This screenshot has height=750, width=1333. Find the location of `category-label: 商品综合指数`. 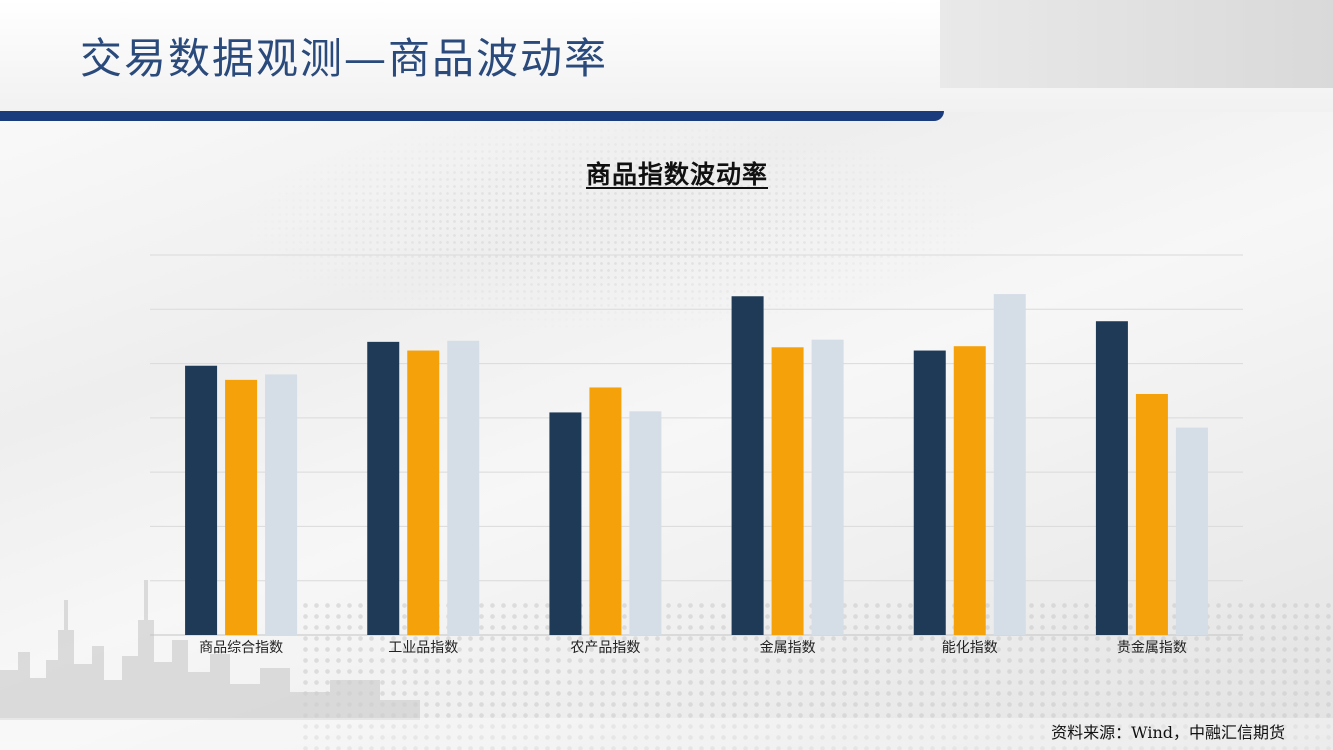

category-label: 商品综合指数 is located at coordinates (241, 648).